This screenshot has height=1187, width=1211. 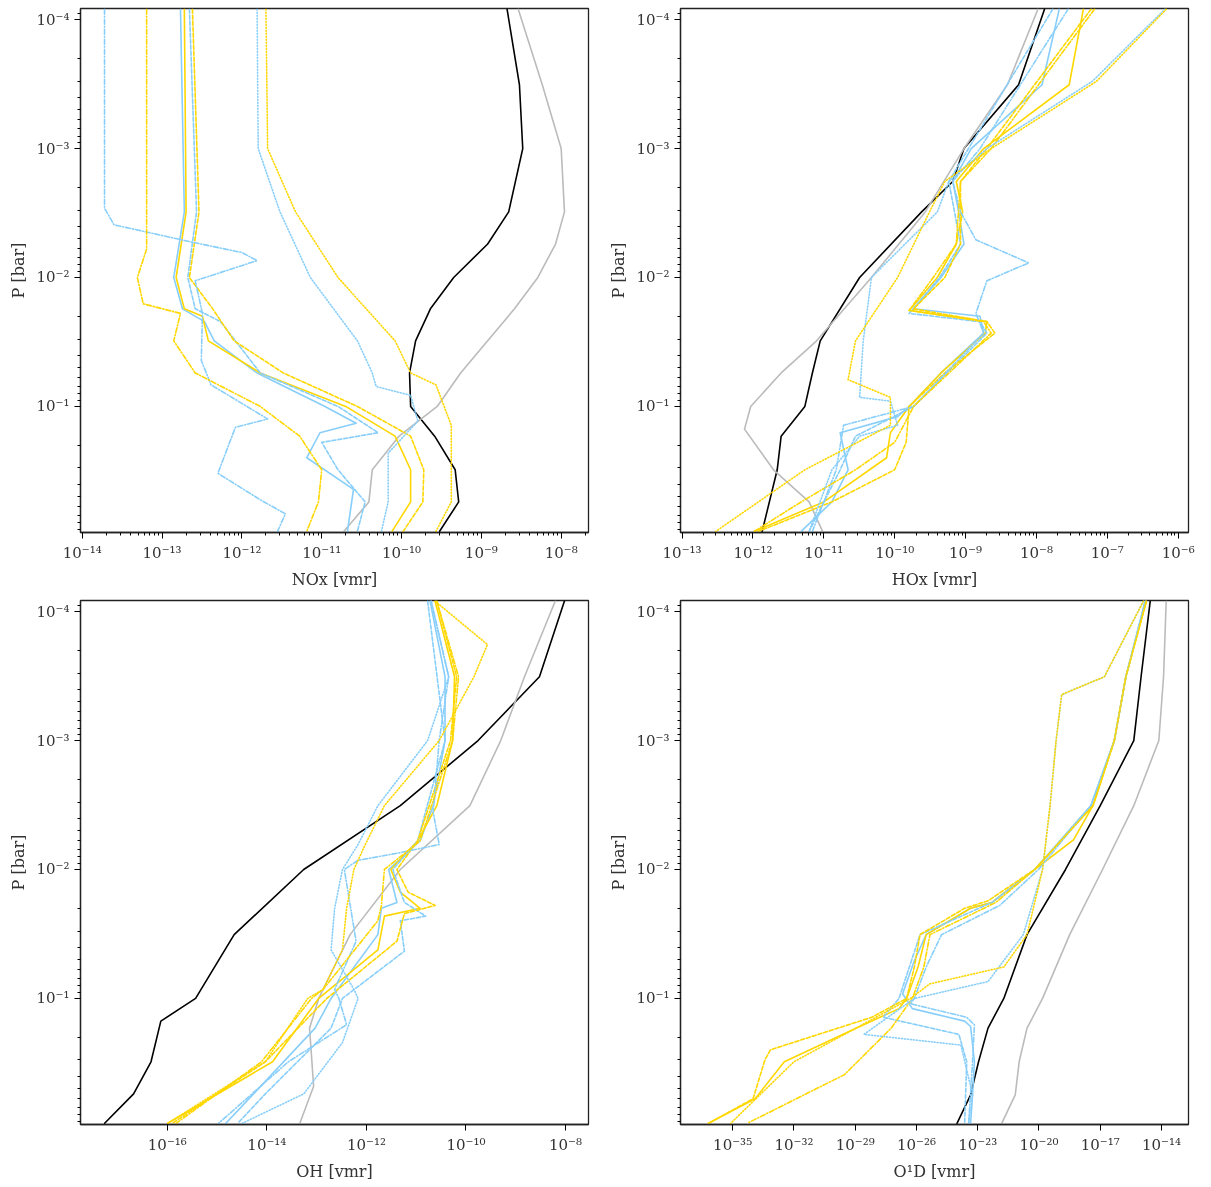 What do you see at coordinates (1100, 1144) in the screenshot?
I see `x-tick-label: 10⁻¹⁷` at bounding box center [1100, 1144].